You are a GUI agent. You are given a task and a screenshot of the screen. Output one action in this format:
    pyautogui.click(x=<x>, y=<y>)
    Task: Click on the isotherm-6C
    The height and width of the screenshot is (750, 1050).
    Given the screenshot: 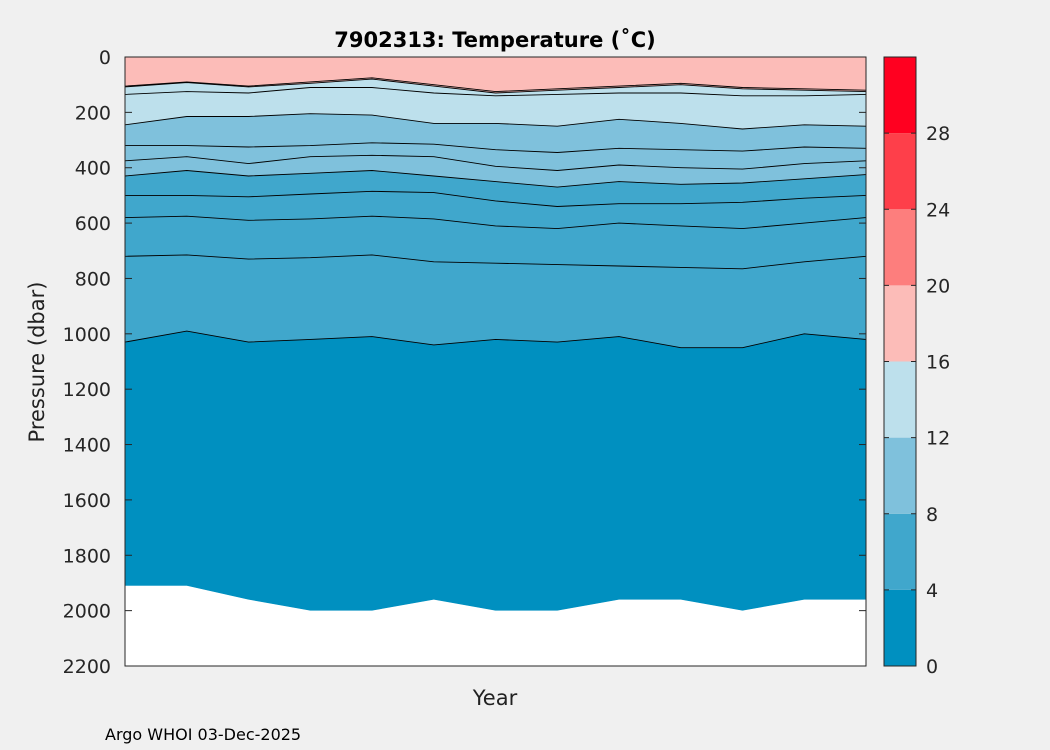 What is the action you would take?
    pyautogui.click(x=495, y=262)
    